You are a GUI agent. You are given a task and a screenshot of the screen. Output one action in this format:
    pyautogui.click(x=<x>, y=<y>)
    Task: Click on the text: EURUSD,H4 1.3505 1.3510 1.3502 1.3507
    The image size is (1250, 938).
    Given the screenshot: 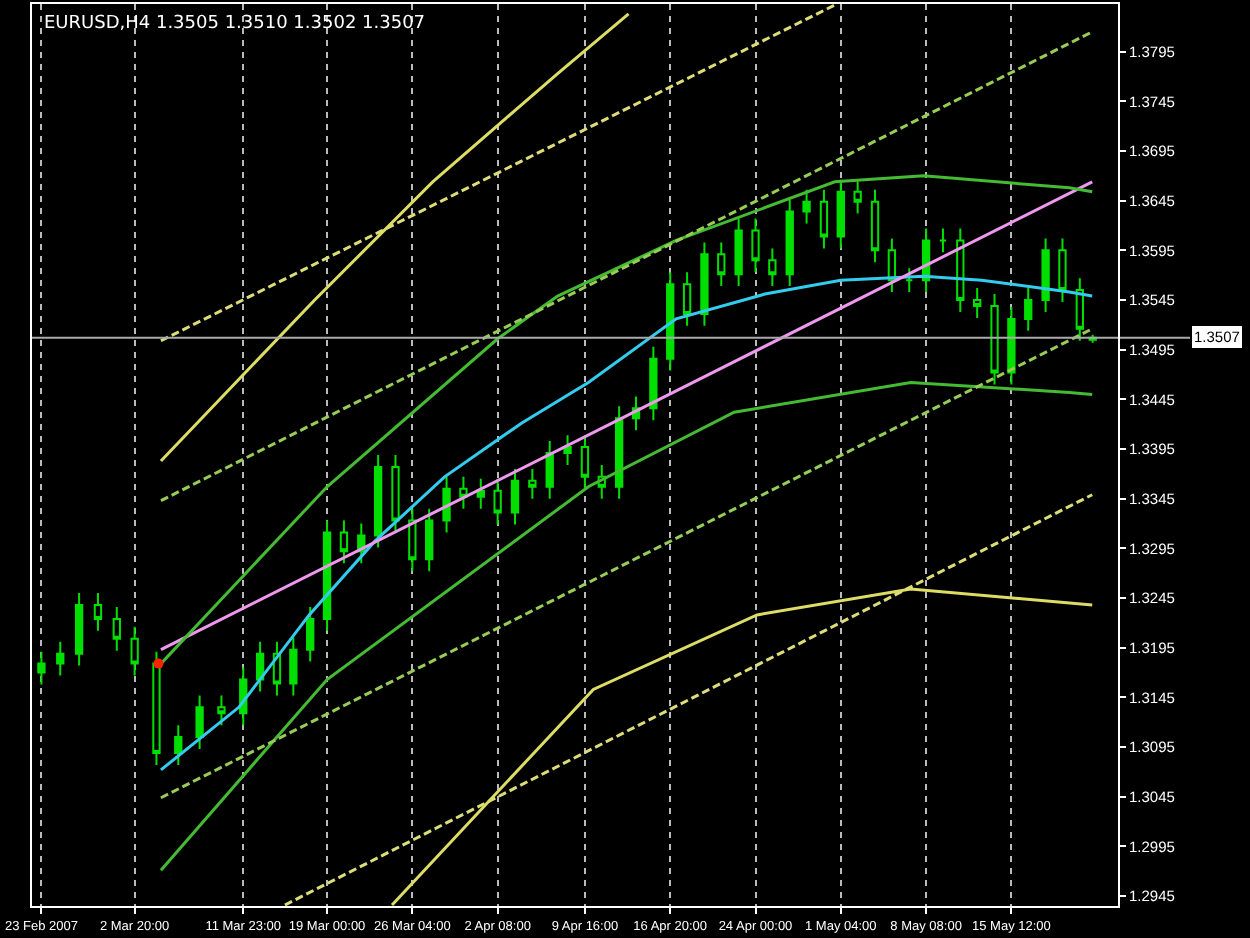 What is the action you would take?
    pyautogui.click(x=235, y=24)
    